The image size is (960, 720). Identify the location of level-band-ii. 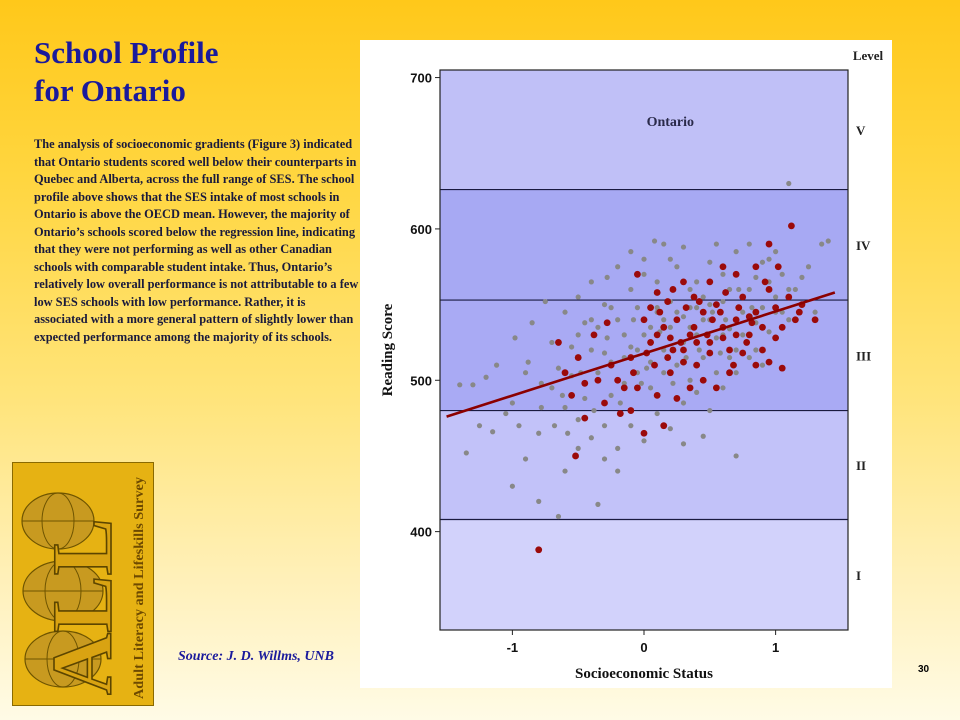
(644, 465).